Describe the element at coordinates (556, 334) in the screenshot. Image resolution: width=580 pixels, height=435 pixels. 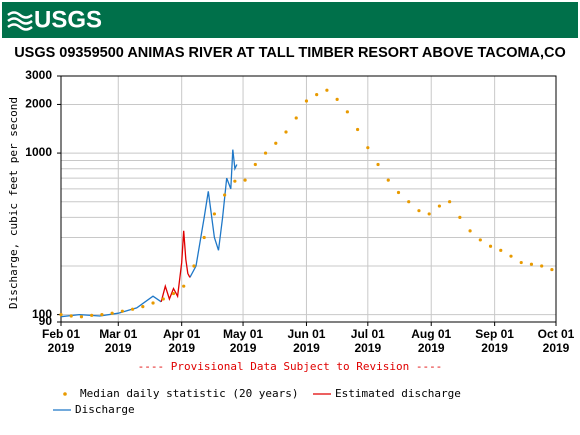
I see `x-tick-label: Oct 01` at that location.